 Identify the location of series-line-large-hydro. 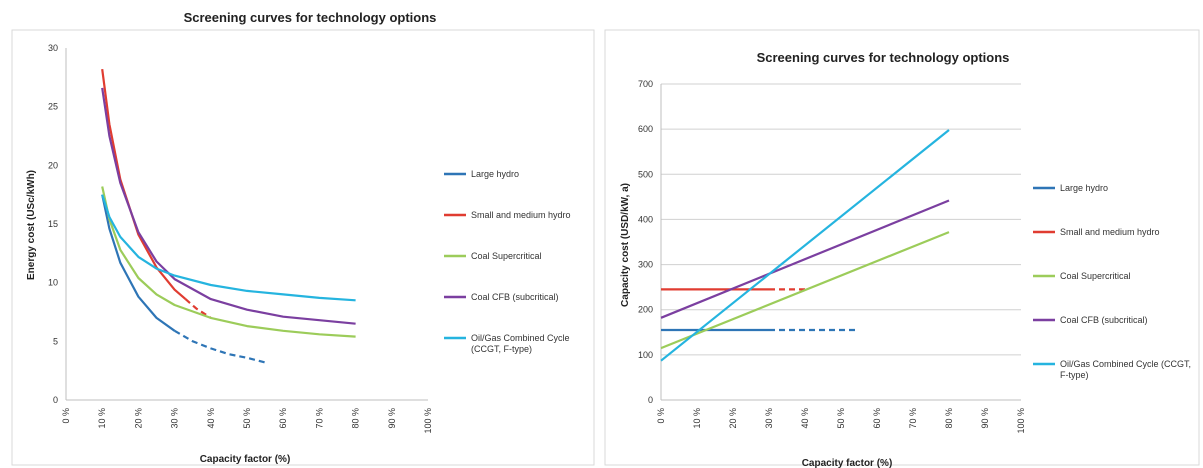
(138, 263).